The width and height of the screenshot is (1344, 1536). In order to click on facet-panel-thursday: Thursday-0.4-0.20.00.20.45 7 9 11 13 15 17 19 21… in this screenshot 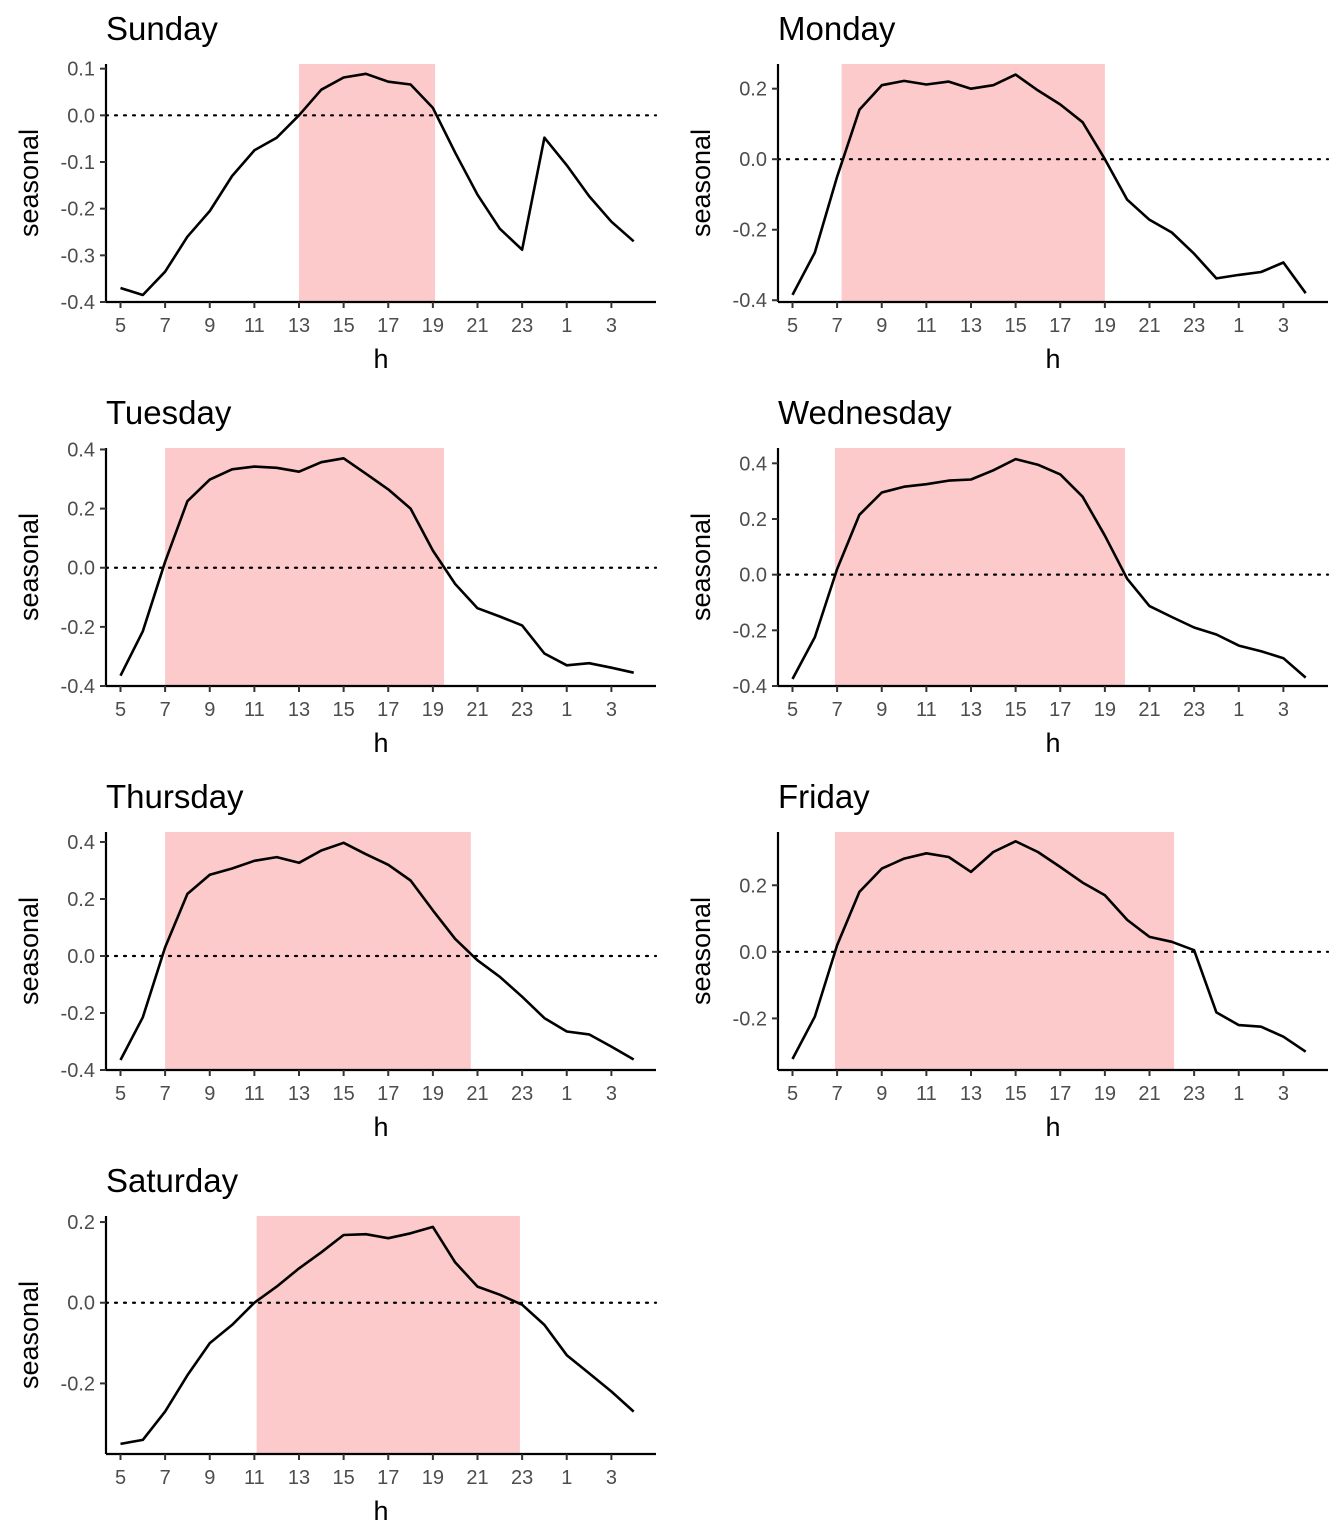, I will do `click(336, 960)`.